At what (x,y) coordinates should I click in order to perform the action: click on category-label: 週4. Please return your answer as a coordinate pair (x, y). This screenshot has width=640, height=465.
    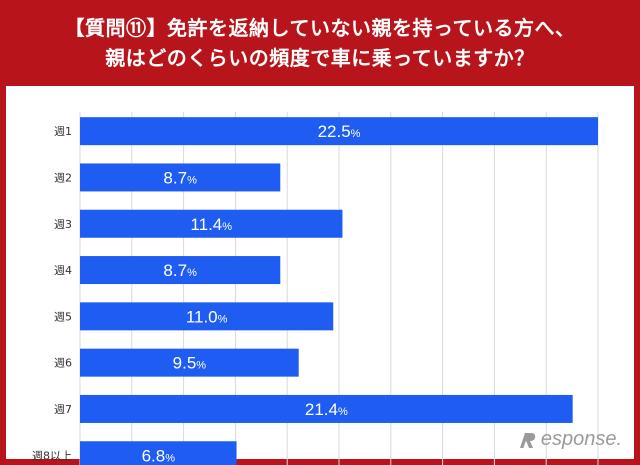
    Looking at the image, I should click on (63, 270).